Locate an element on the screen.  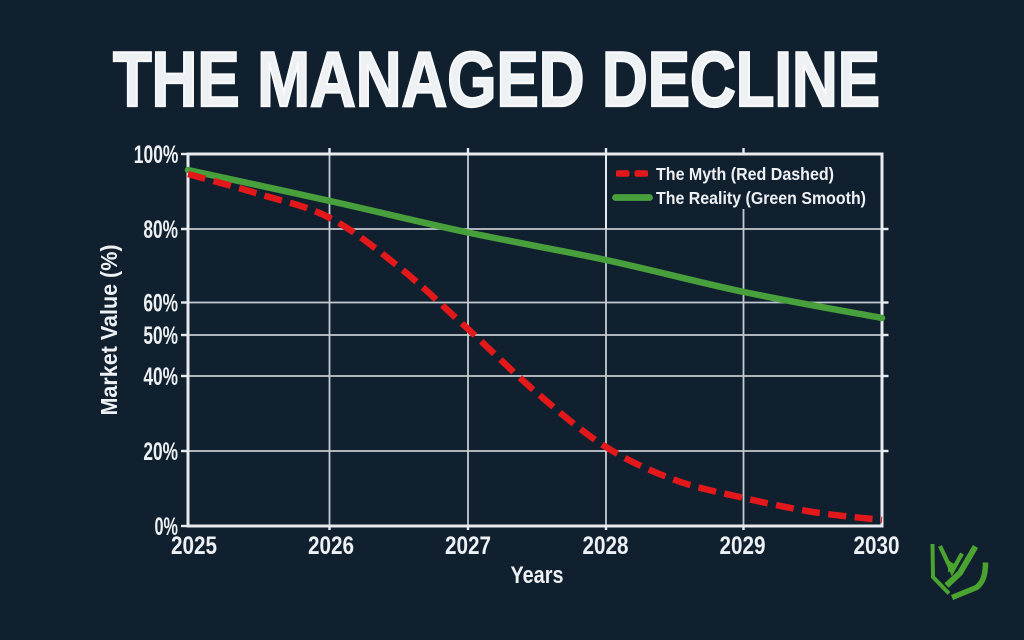
svg-text: 50% is located at coordinates (160, 336).